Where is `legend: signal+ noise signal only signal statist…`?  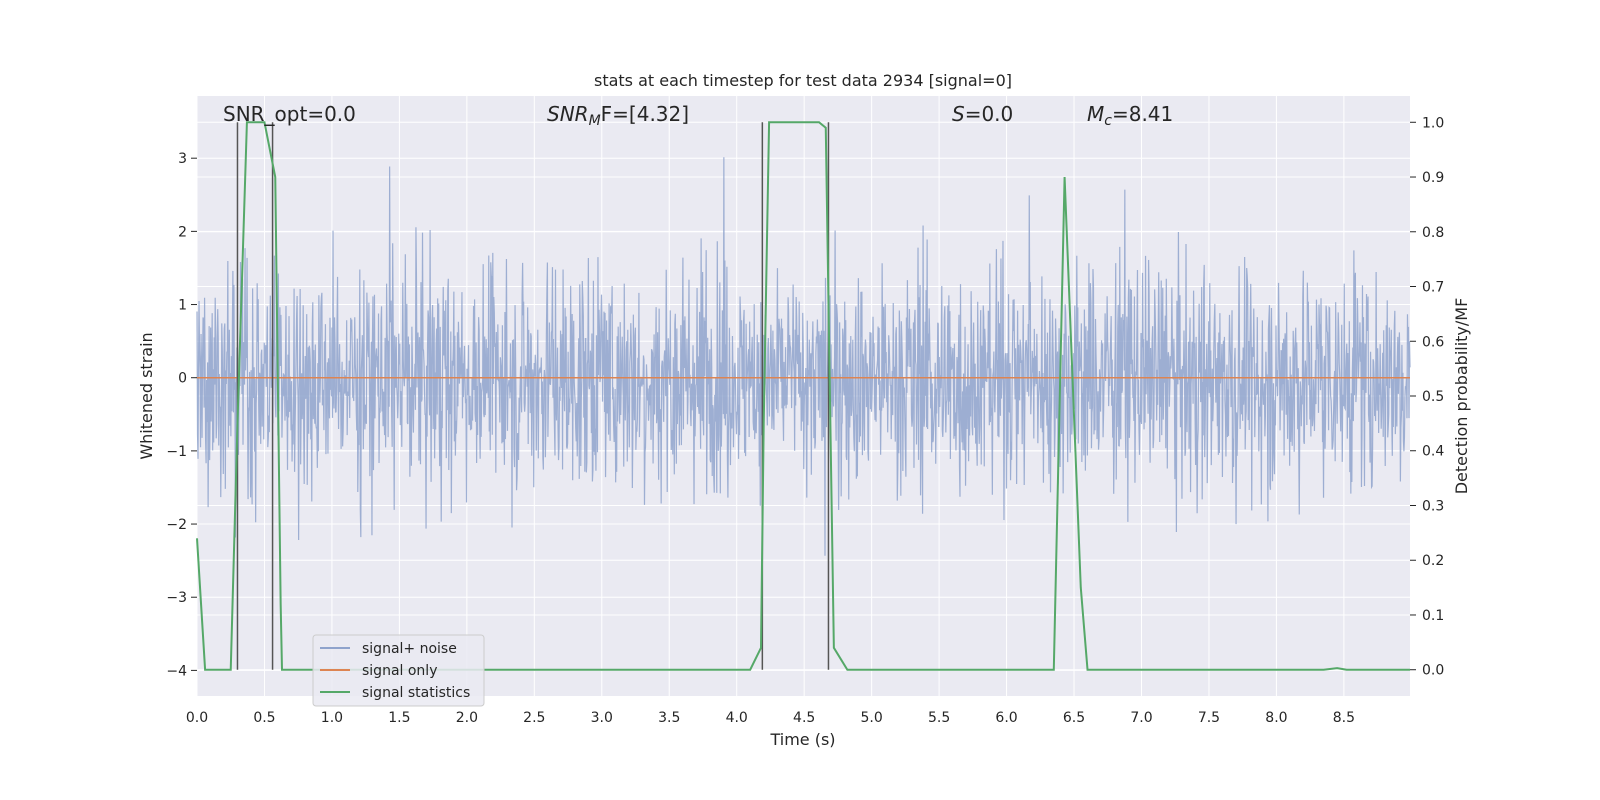 legend: signal+ noise signal only signal statist… is located at coordinates (398, 670).